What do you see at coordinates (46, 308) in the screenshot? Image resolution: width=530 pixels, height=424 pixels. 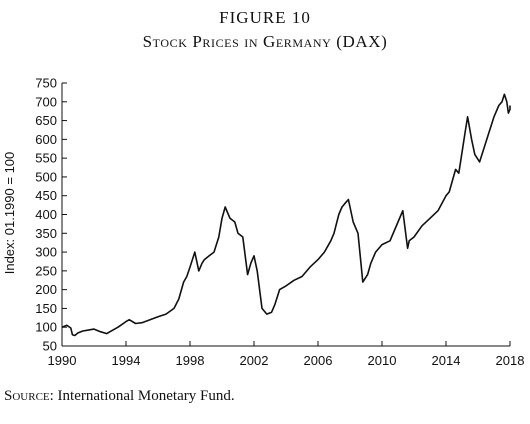 I see `y-tick-label-150: 150` at bounding box center [46, 308].